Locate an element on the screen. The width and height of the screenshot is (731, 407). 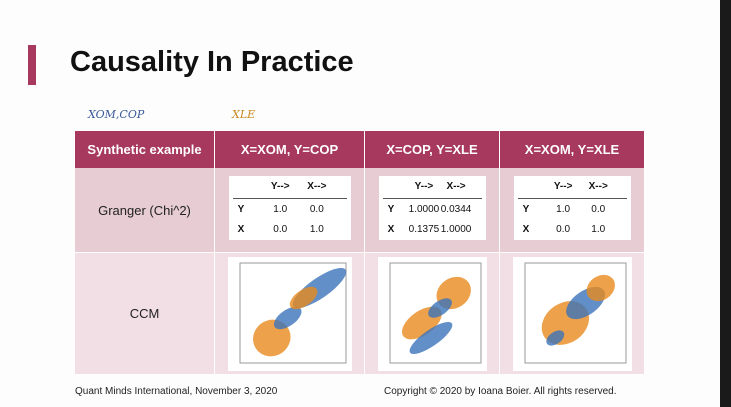
cell: Y--> X--> Y 1.0000 0.0344 X 0.1375 1.0000 is located at coordinates (432, 210).